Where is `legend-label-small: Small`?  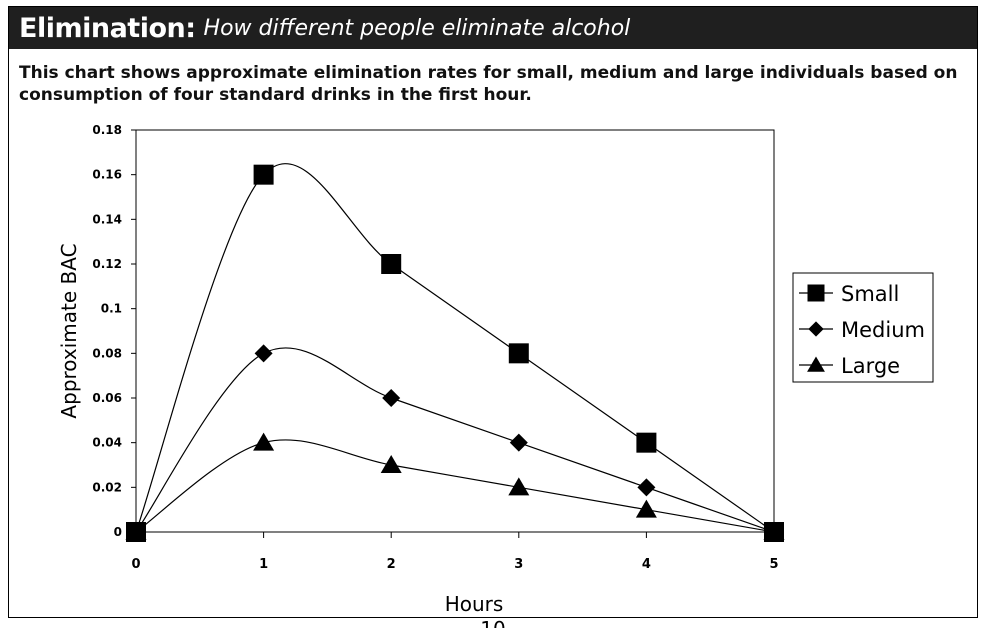 legend-label-small: Small is located at coordinates (870, 294).